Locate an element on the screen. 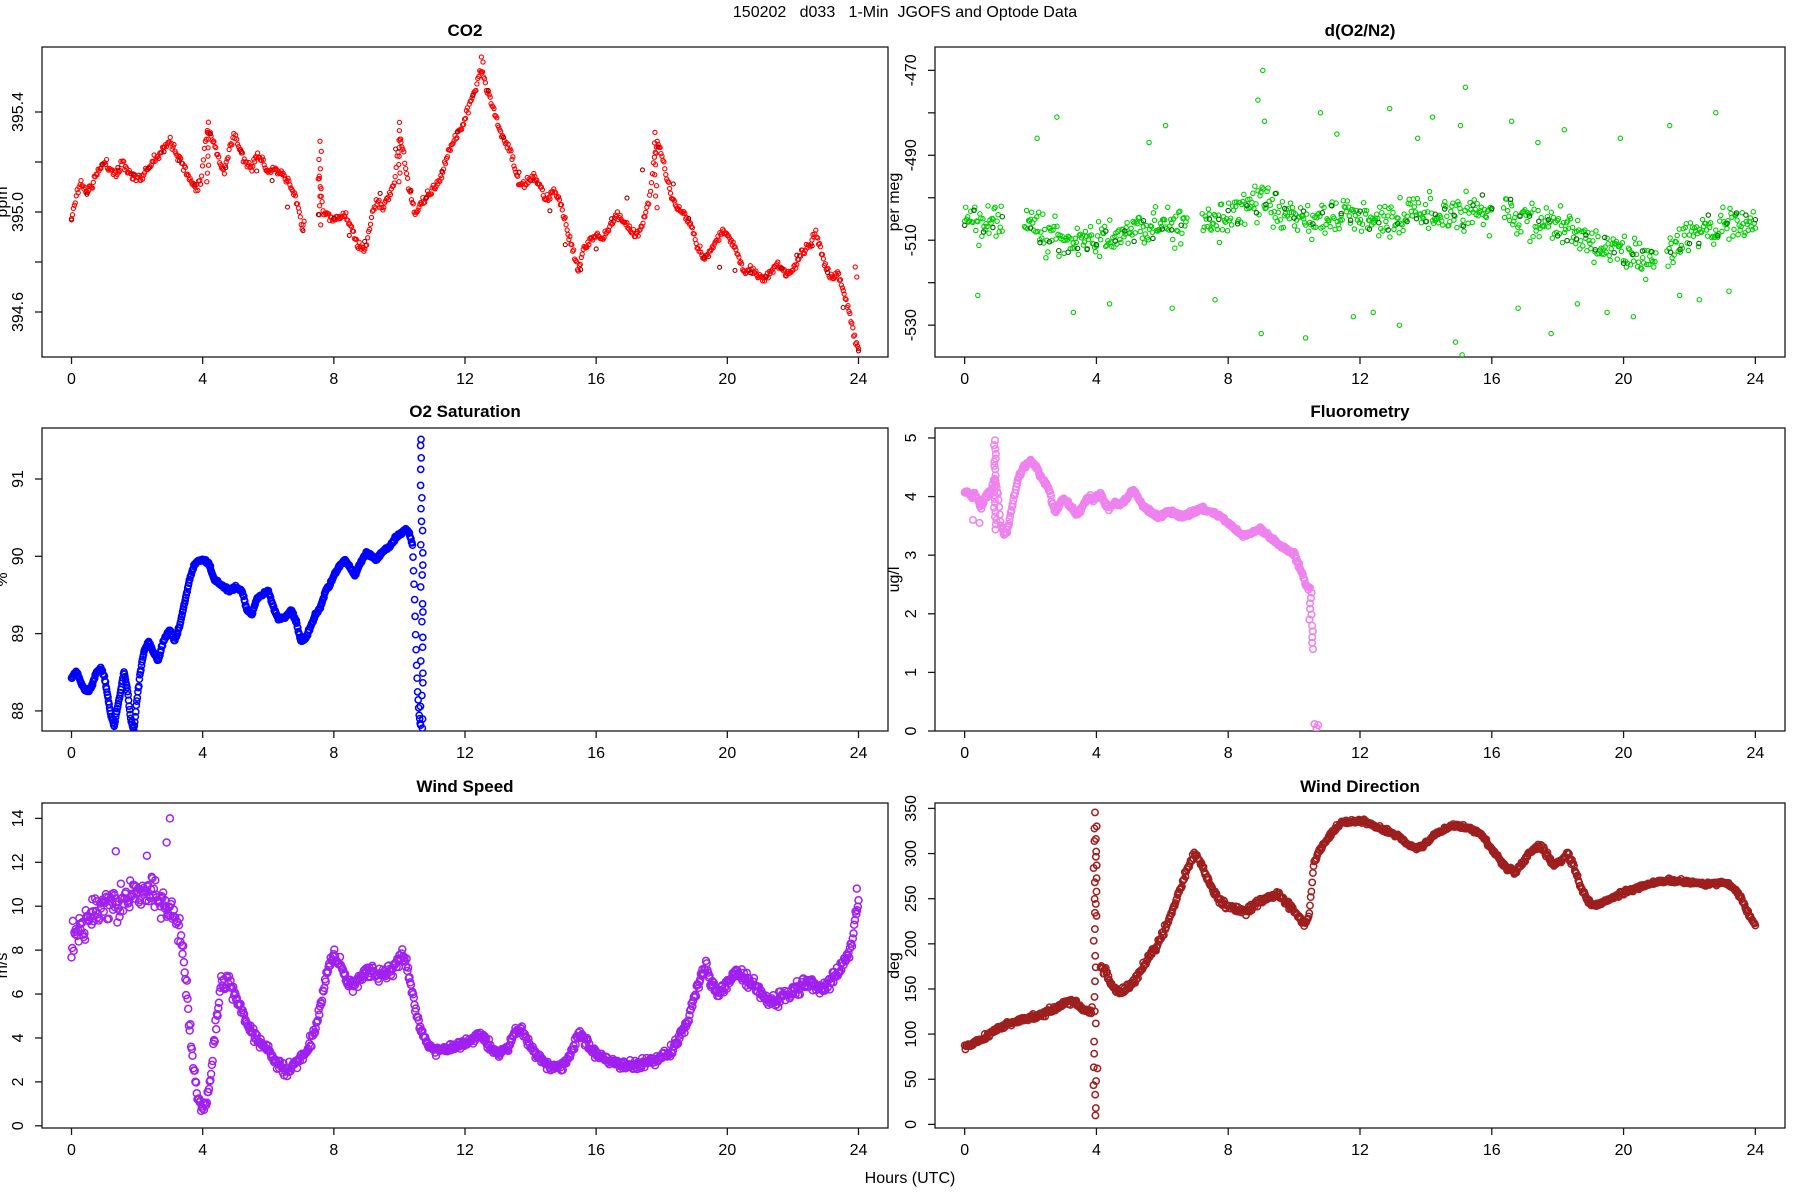 The image size is (1800, 1200). co2-xtick-label: 24 is located at coordinates (859, 379).